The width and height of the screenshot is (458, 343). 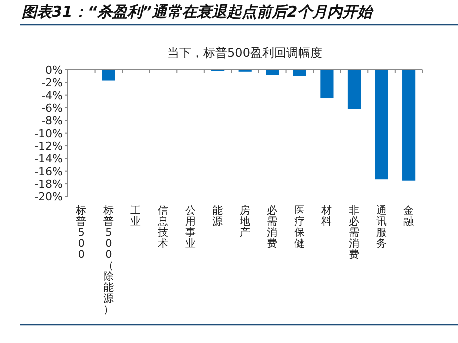 I want to click on y-tick-label: 0%, so click(x=54, y=70).